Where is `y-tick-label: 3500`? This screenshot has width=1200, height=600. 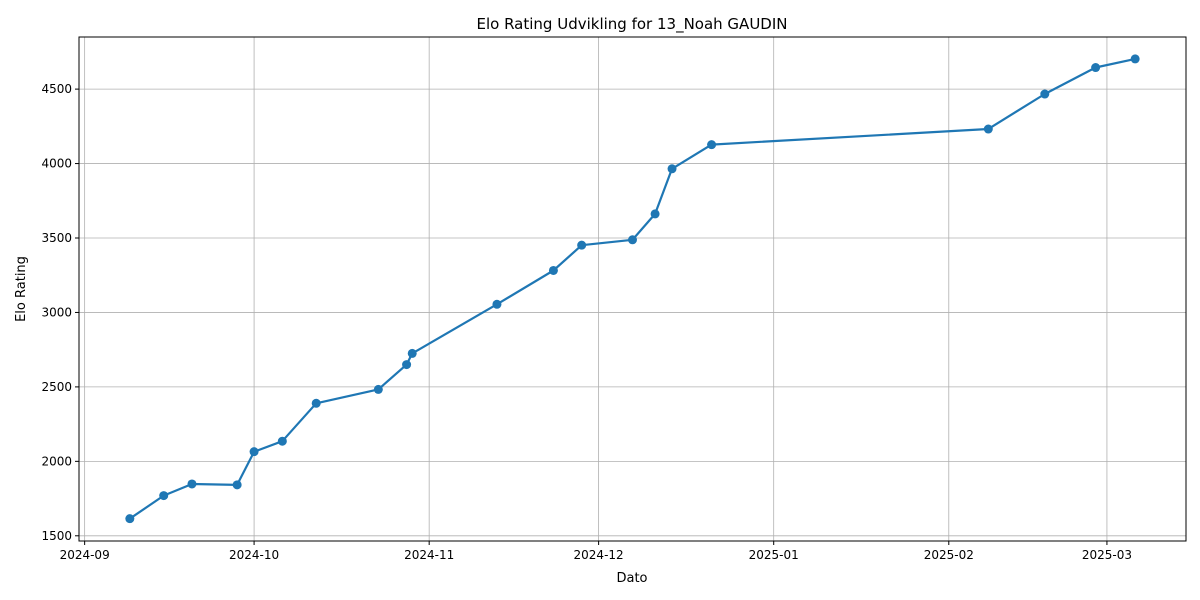 y-tick-label: 3500 is located at coordinates (56, 238).